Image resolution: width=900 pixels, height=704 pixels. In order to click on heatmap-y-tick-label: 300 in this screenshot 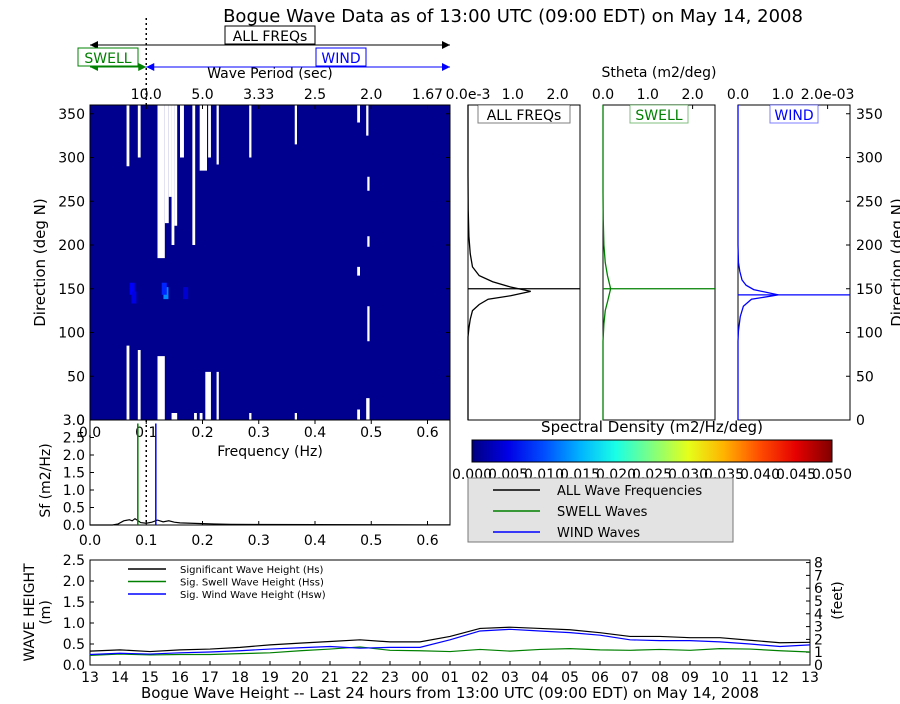, I will do `click(71, 159)`.